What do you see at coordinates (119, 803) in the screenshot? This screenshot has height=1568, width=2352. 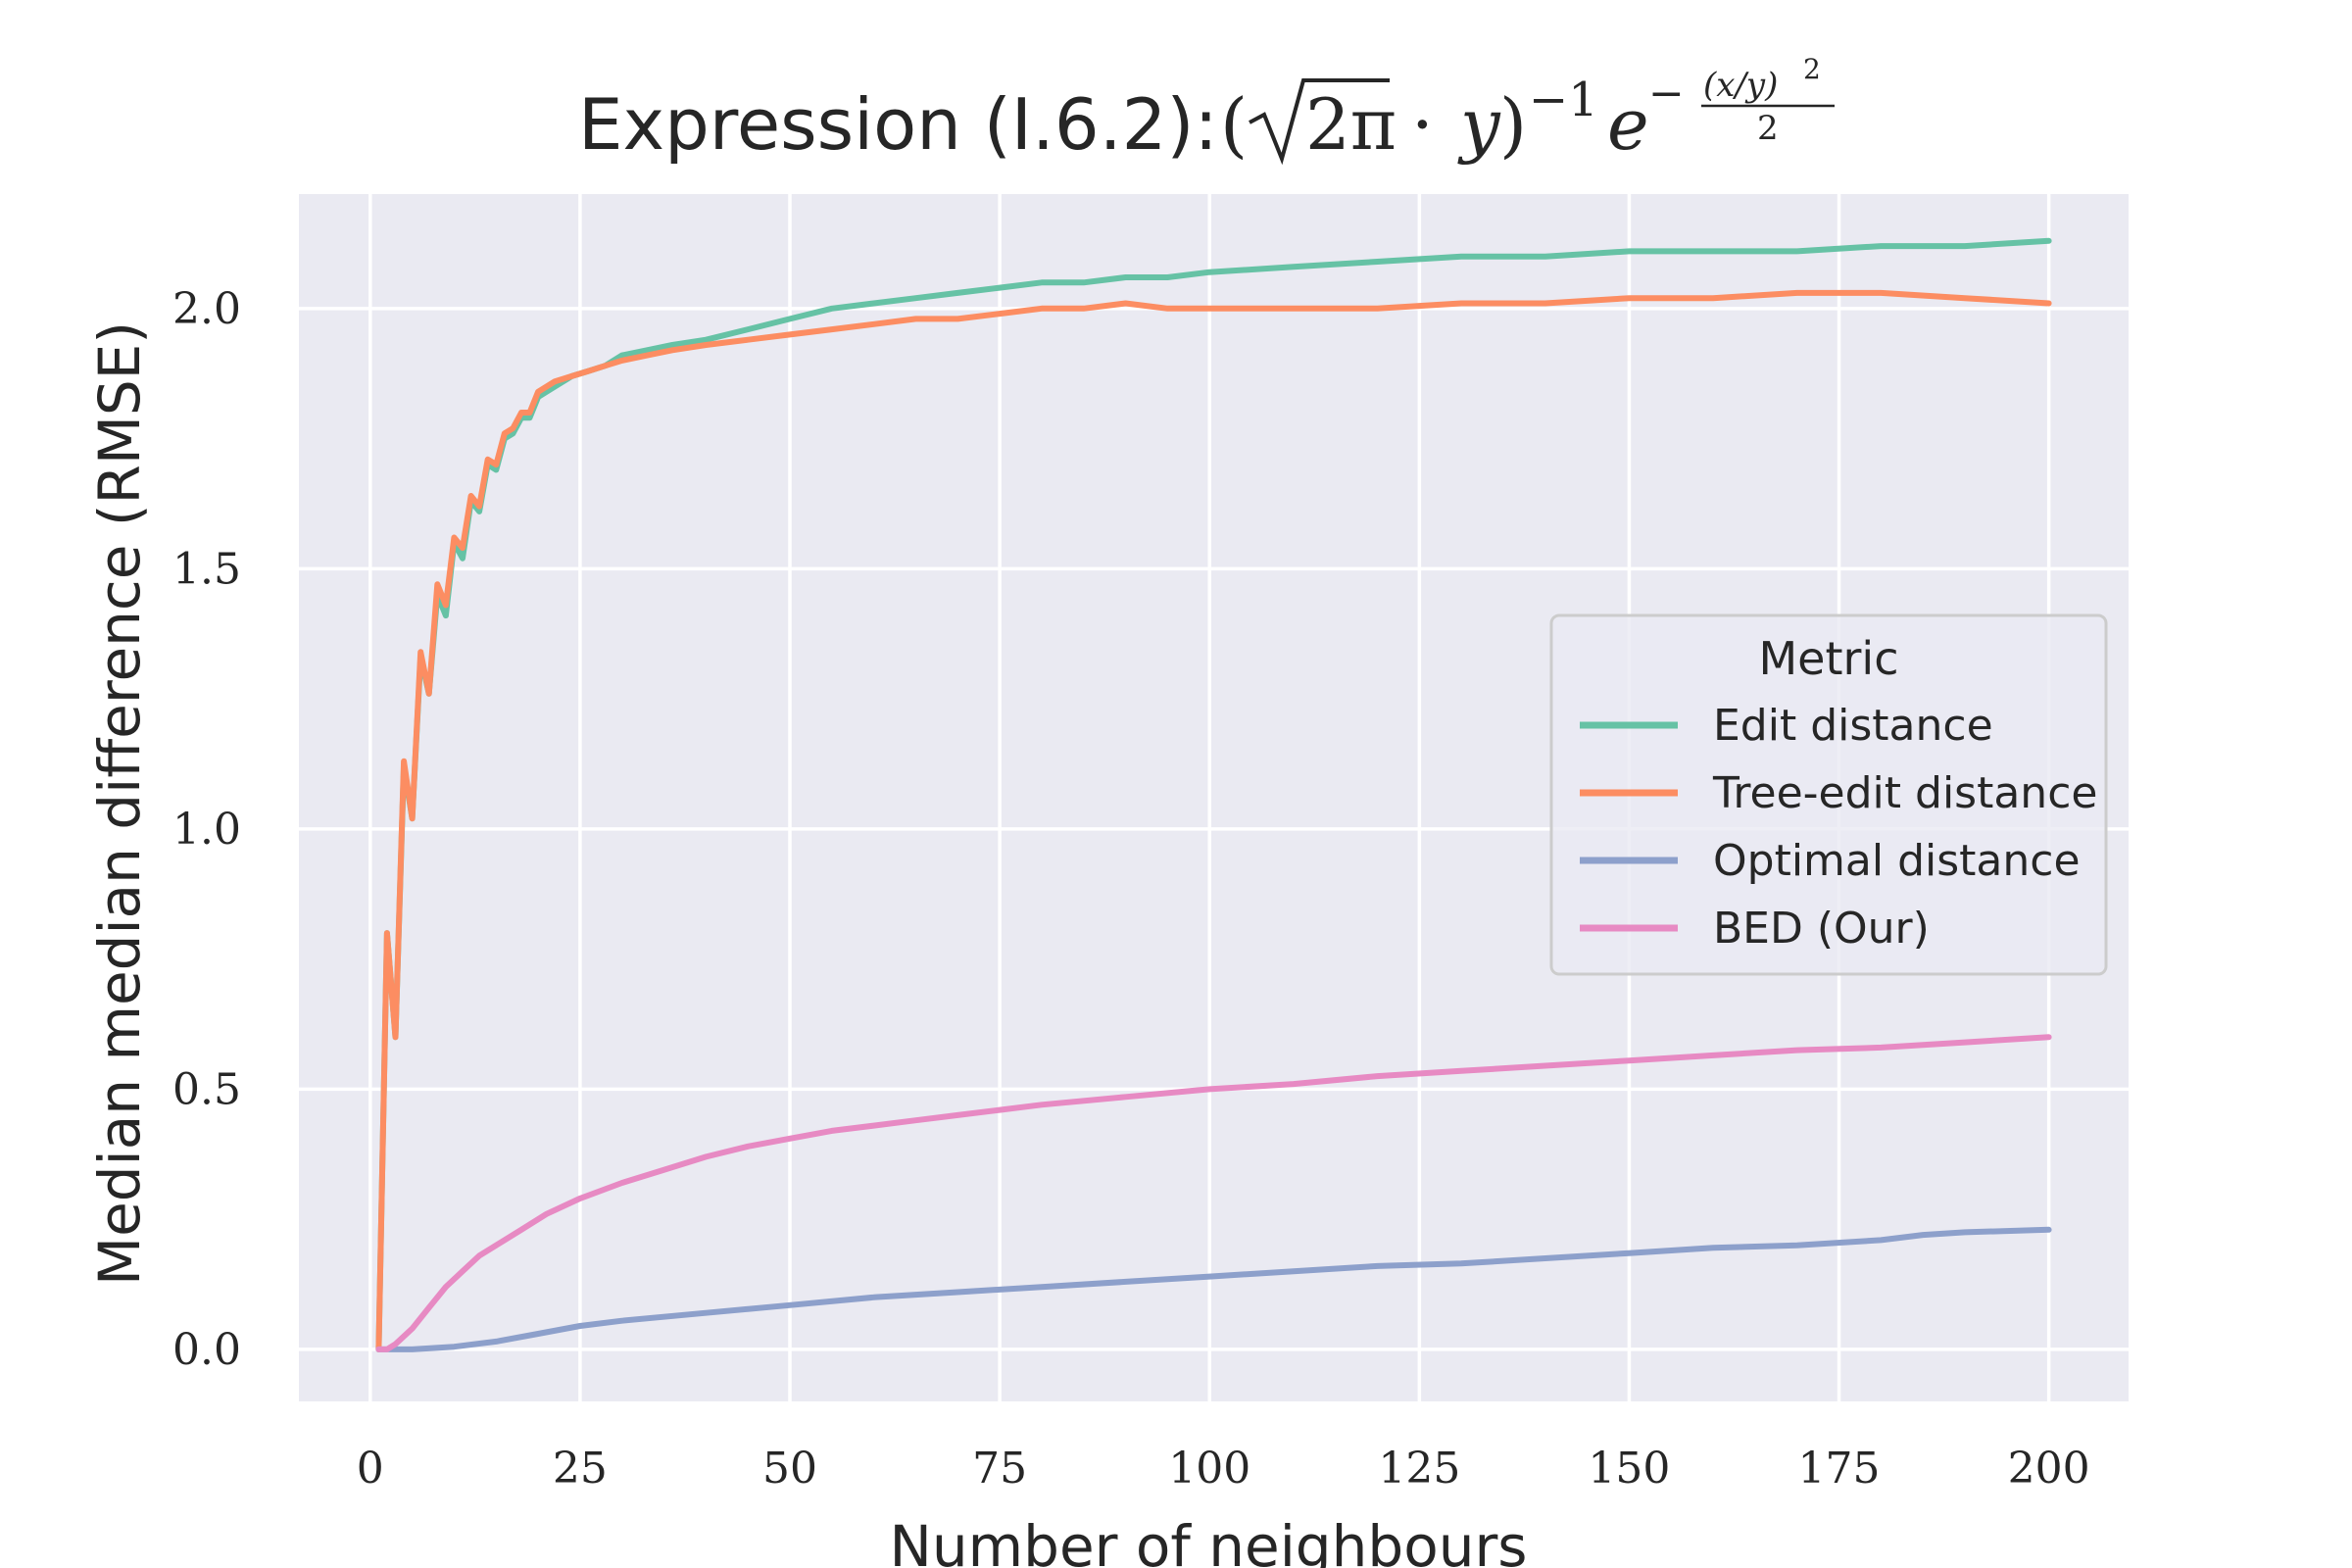 I see `y-axis-label: Median median difference (RMSE)` at bounding box center [119, 803].